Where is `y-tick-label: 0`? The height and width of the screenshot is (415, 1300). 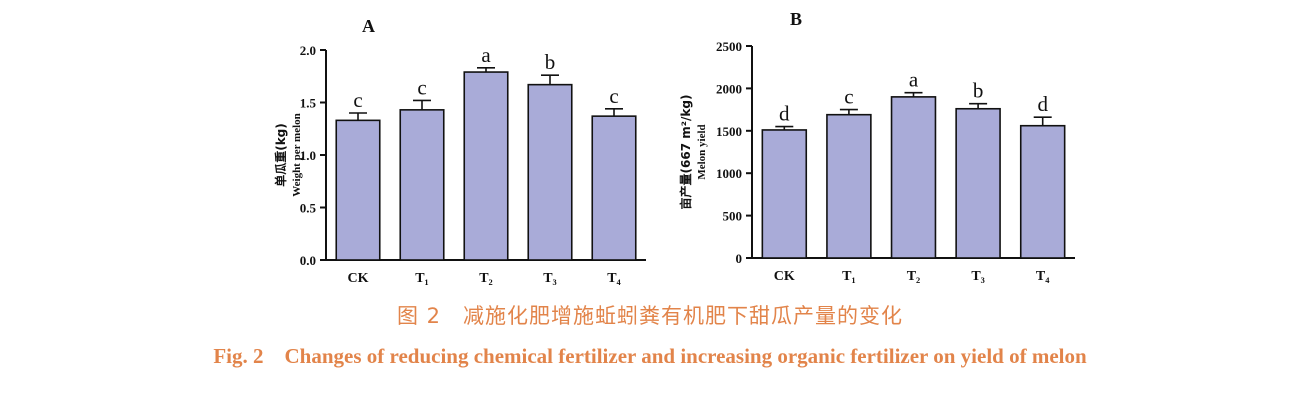 y-tick-label: 0 is located at coordinates (739, 258).